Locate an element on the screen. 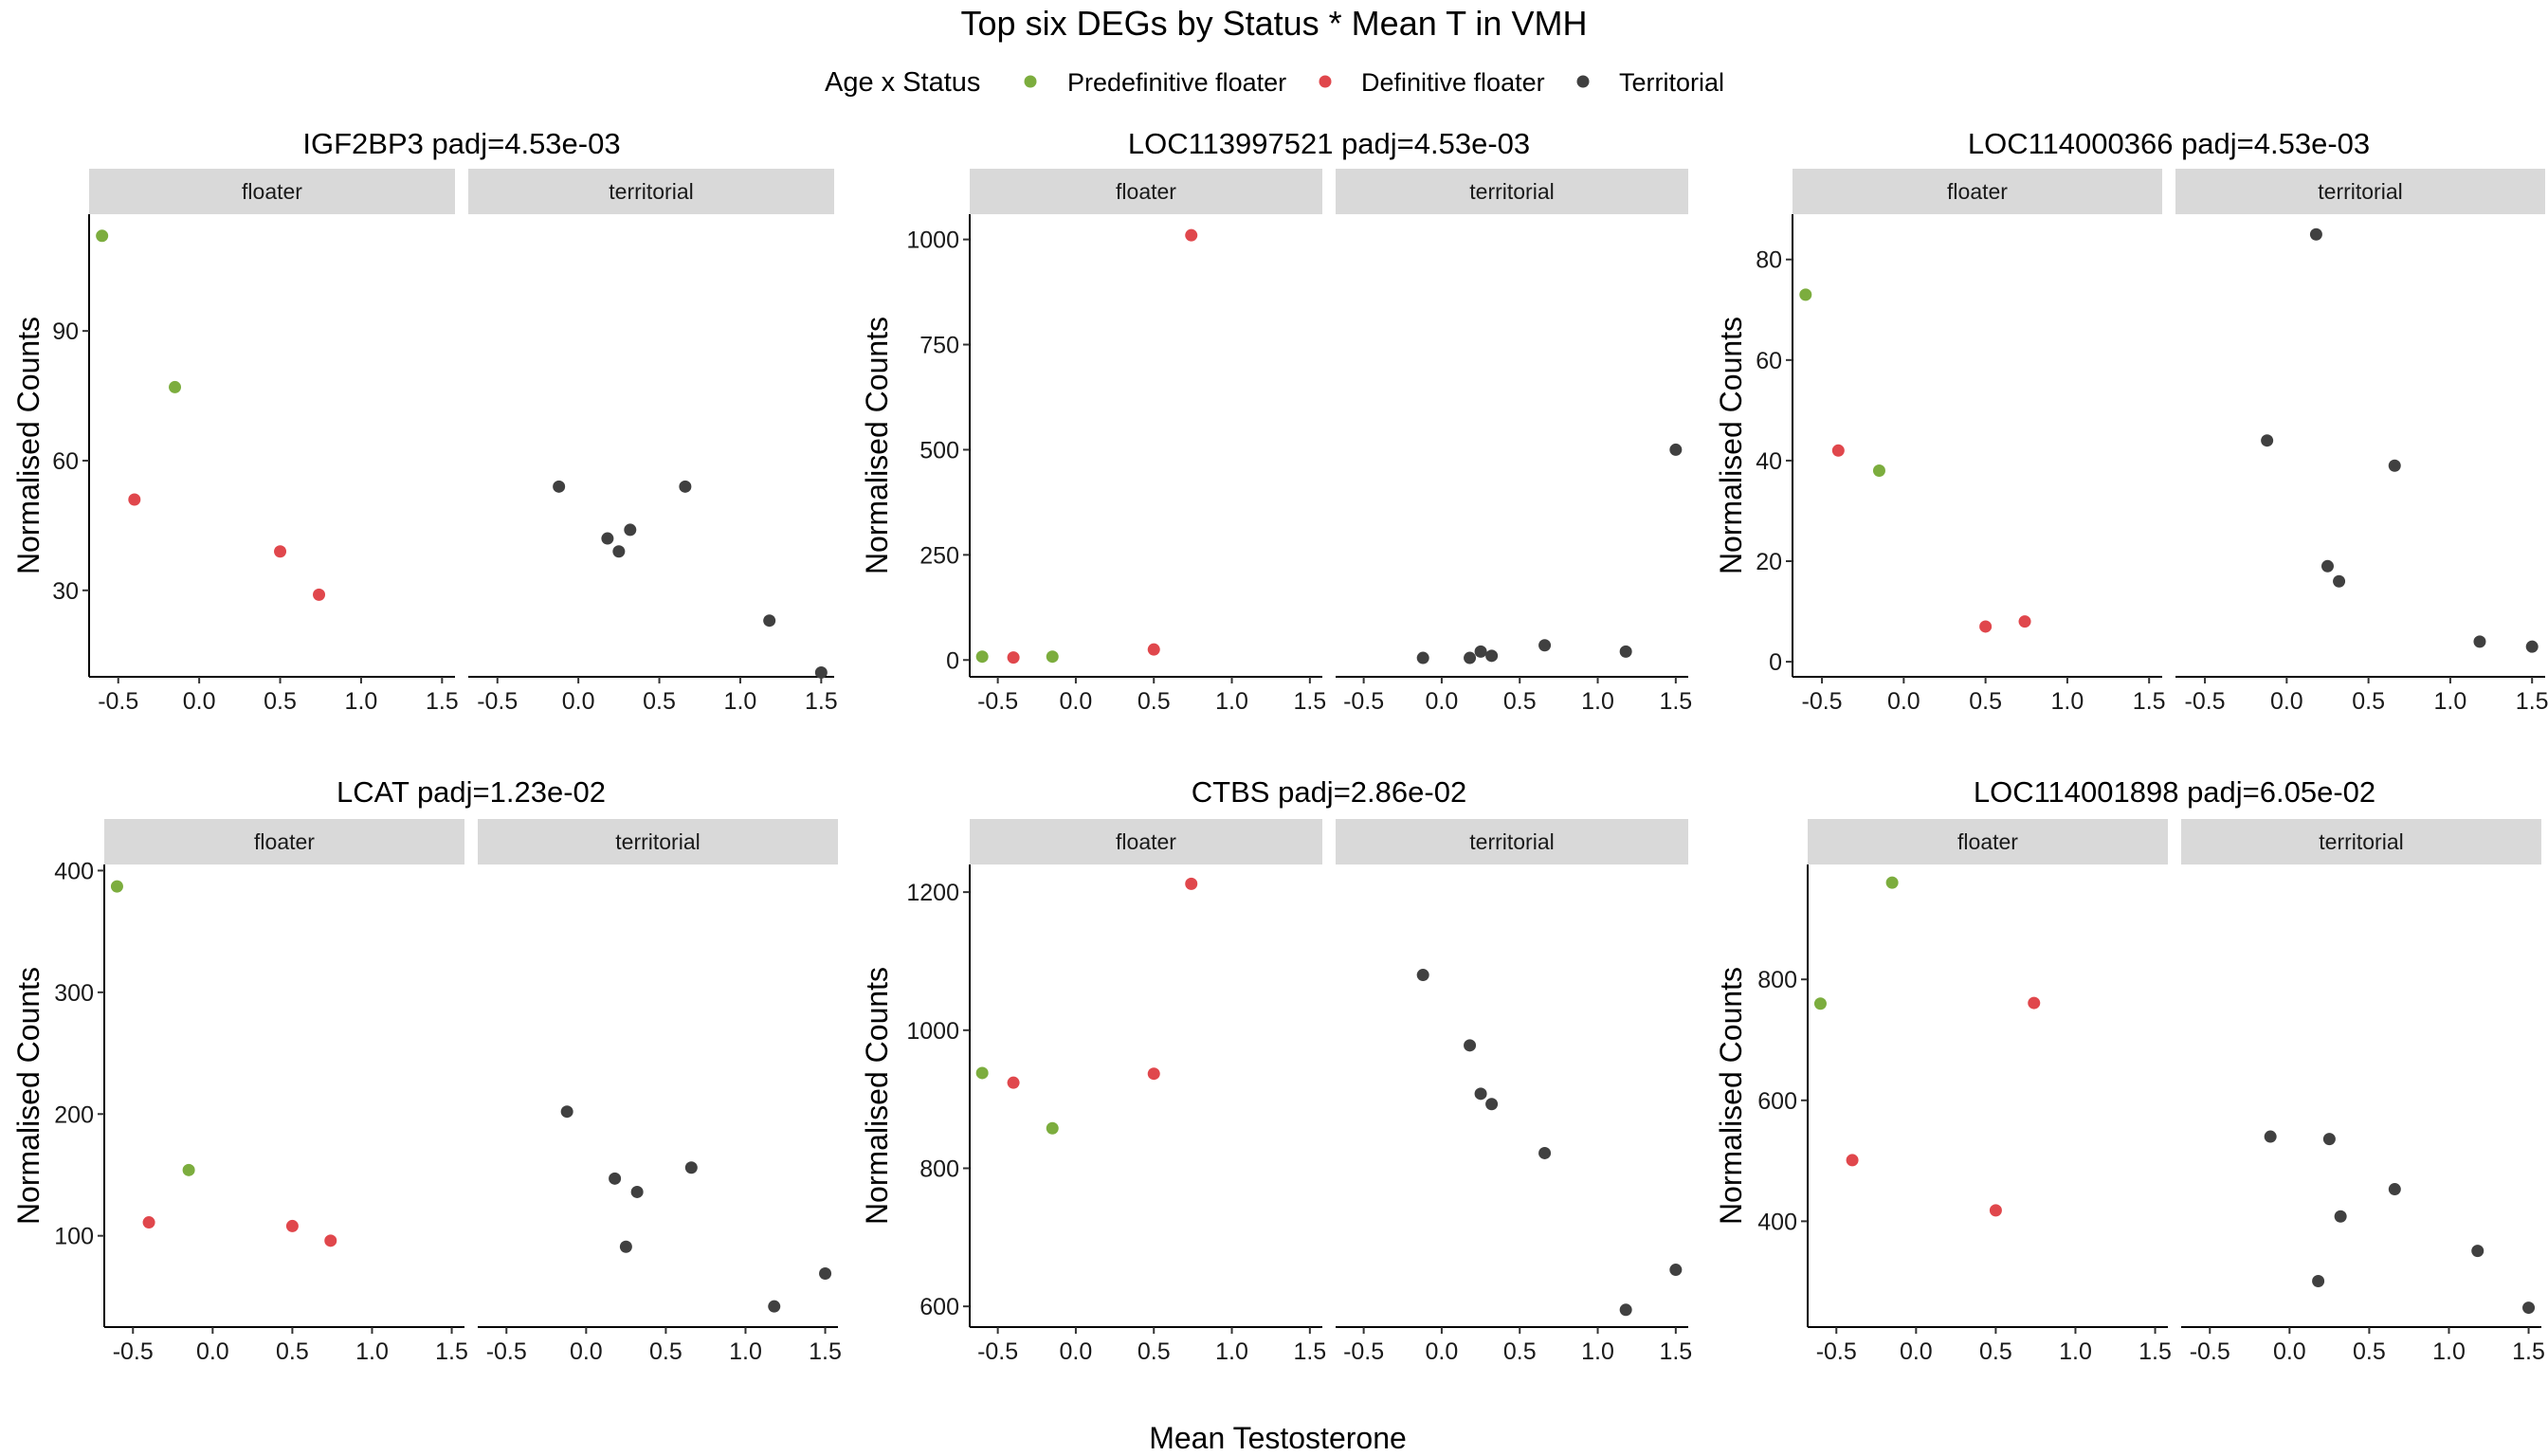 The width and height of the screenshot is (2548, 1456). y-tick-label: 200 is located at coordinates (74, 1114).